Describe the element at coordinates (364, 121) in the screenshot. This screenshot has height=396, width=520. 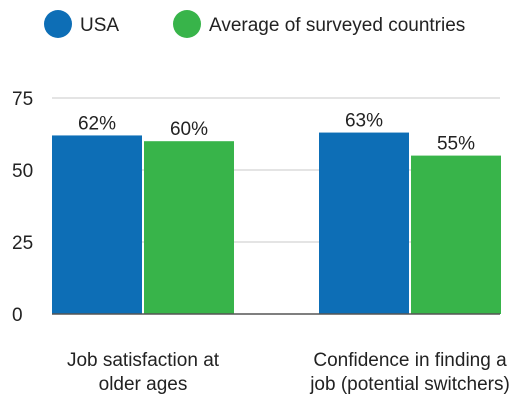
I see `data-label-1-0: 63%` at that location.